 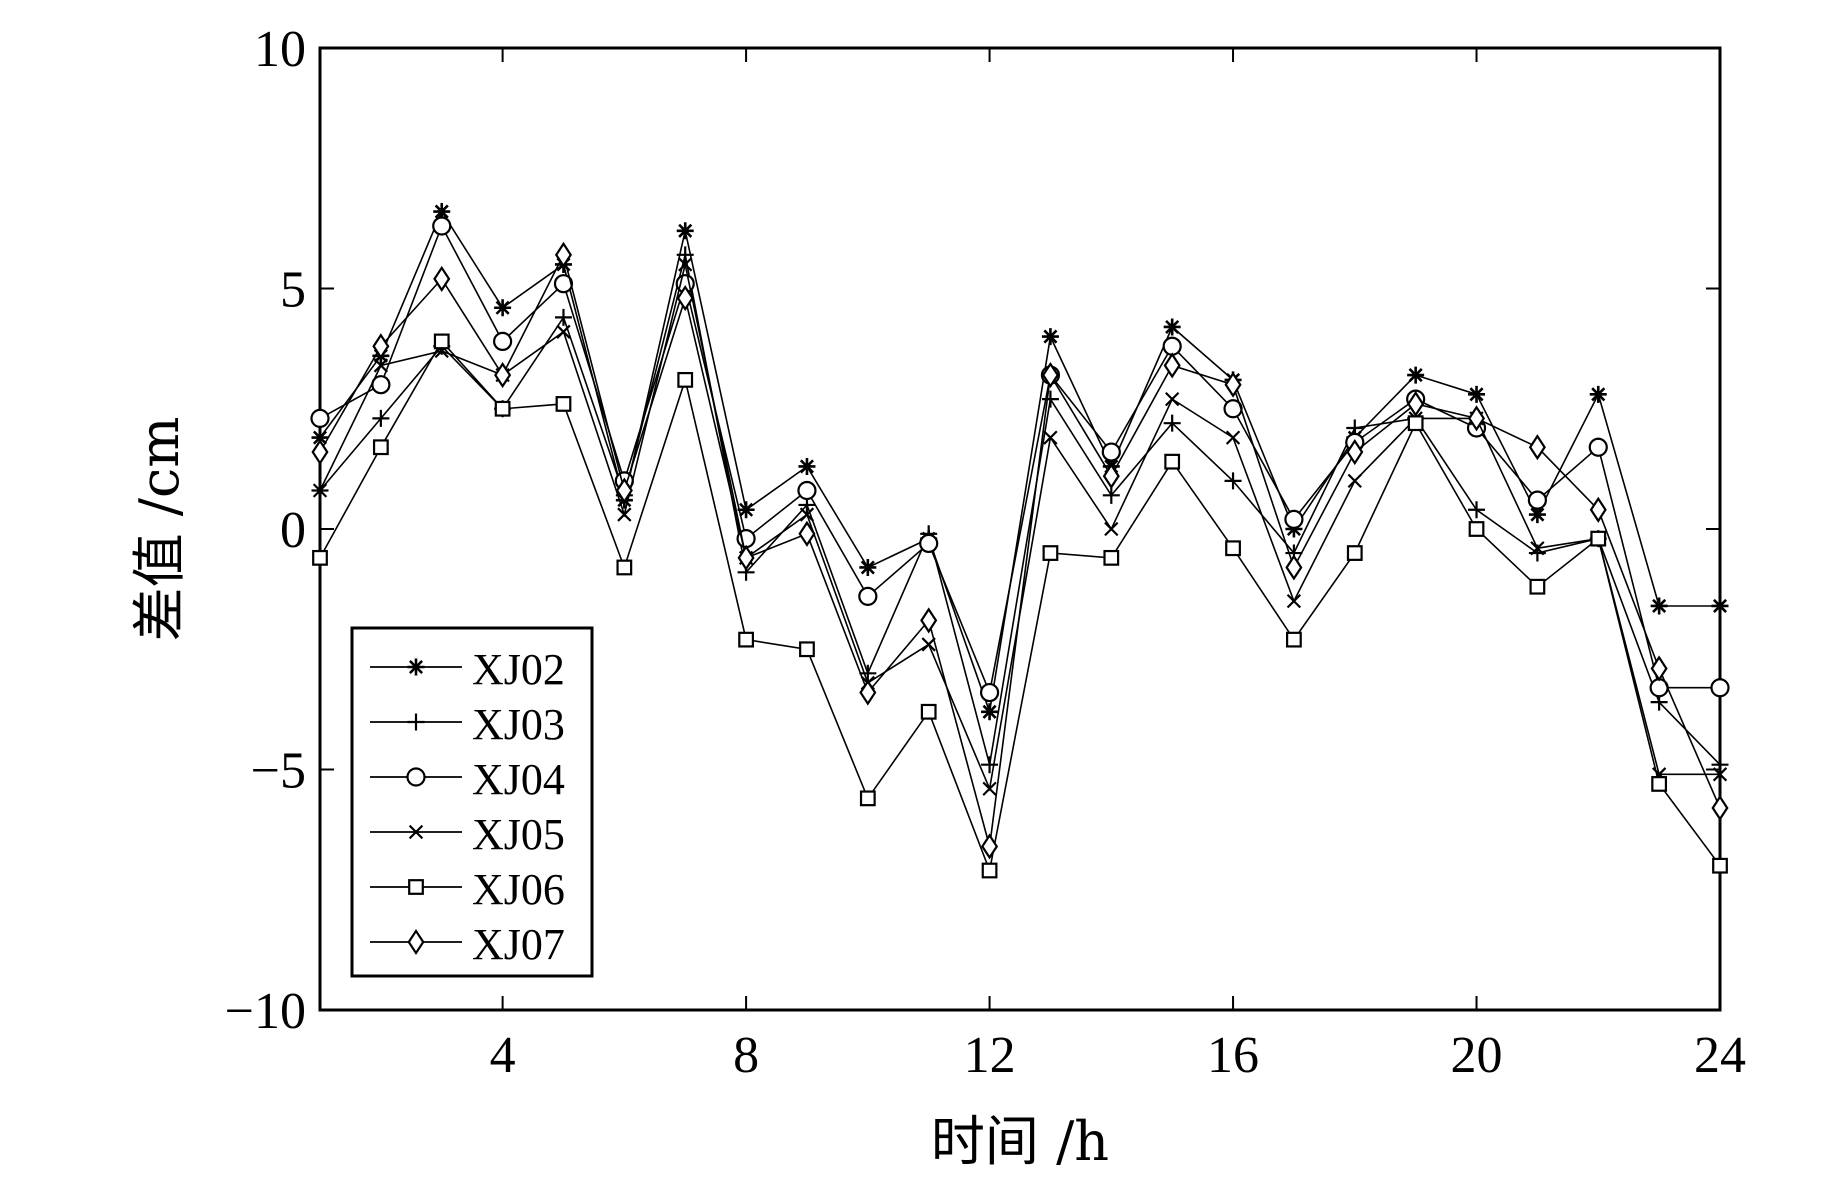 What do you see at coordinates (416, 807) in the screenshot?
I see `legend-symbols` at bounding box center [416, 807].